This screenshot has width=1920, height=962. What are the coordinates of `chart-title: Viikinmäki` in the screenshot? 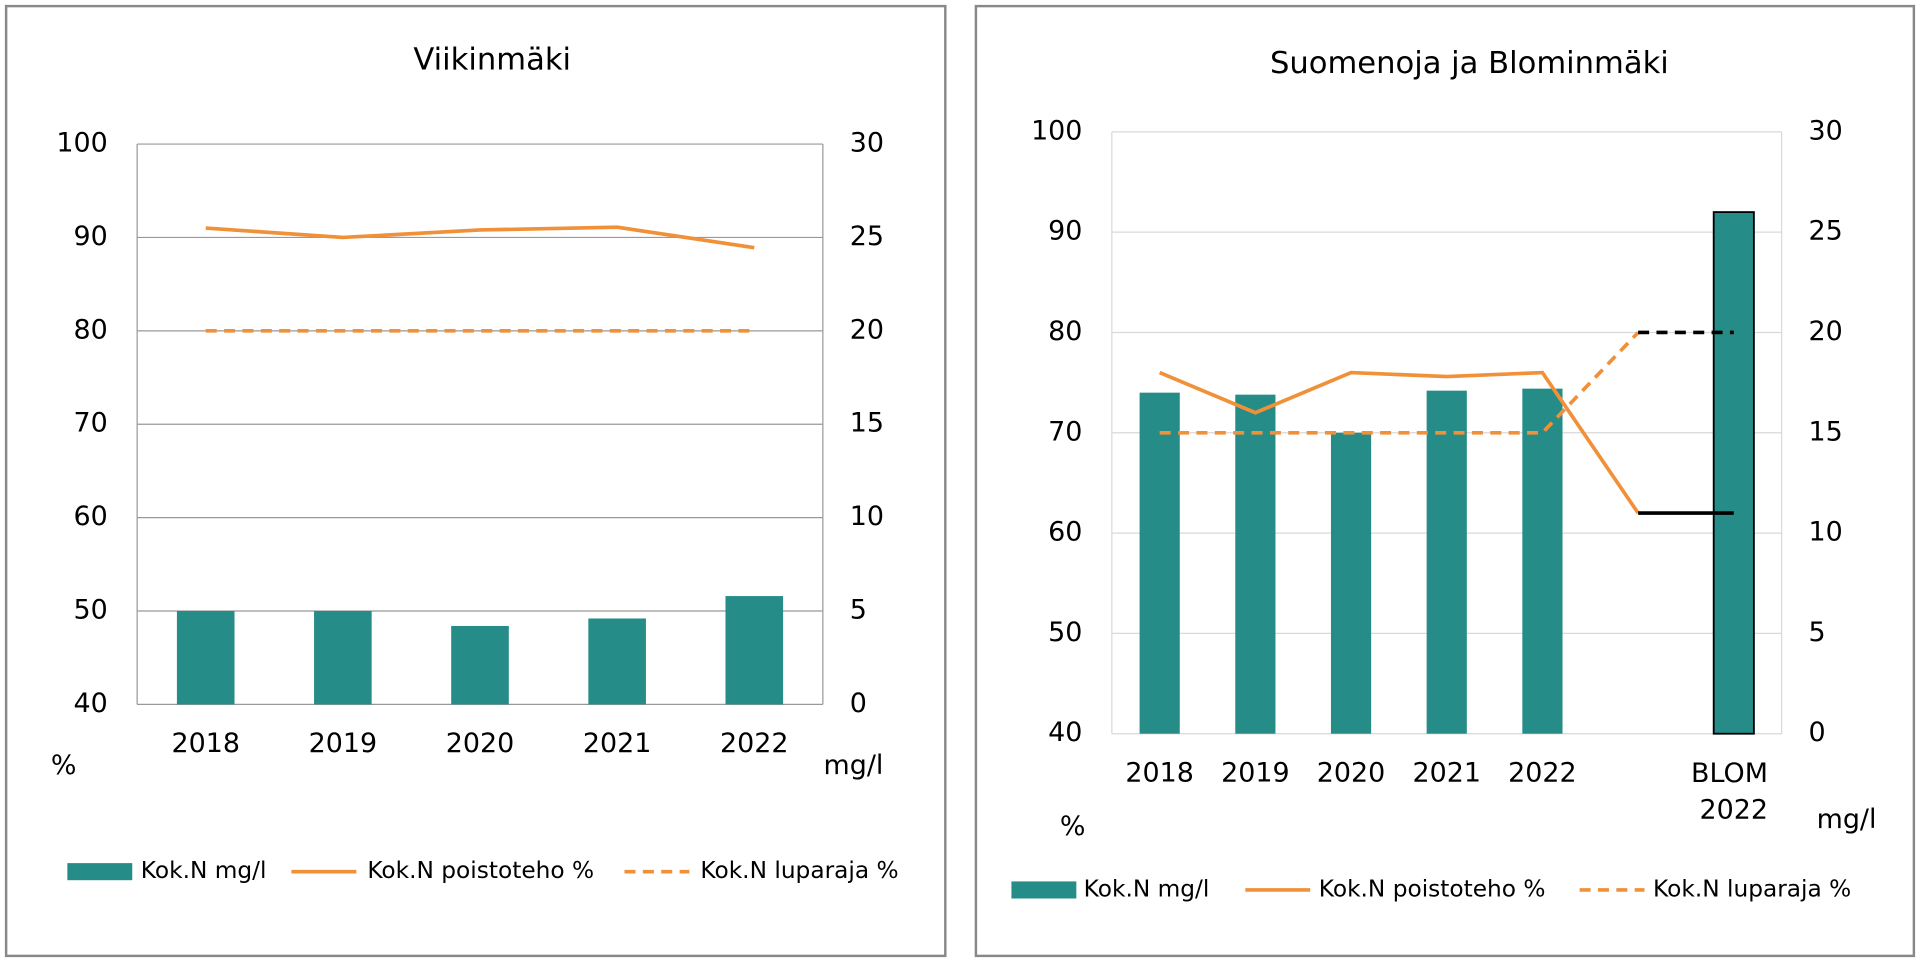 It's located at (492, 60).